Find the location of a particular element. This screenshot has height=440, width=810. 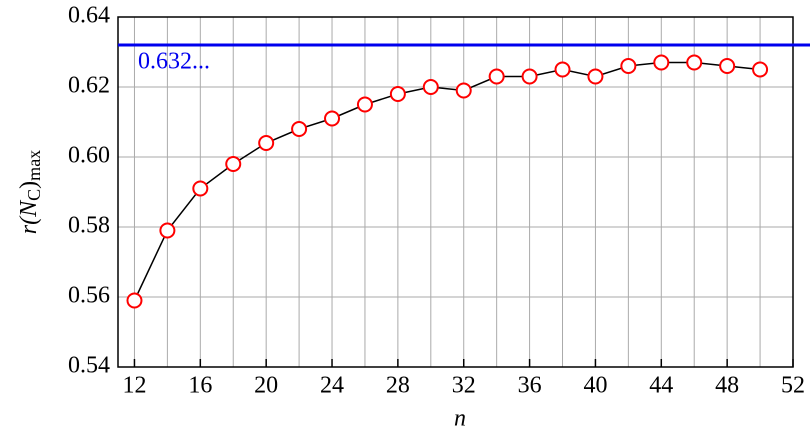

y-axis-label: r(NC)max is located at coordinates (30, 192).